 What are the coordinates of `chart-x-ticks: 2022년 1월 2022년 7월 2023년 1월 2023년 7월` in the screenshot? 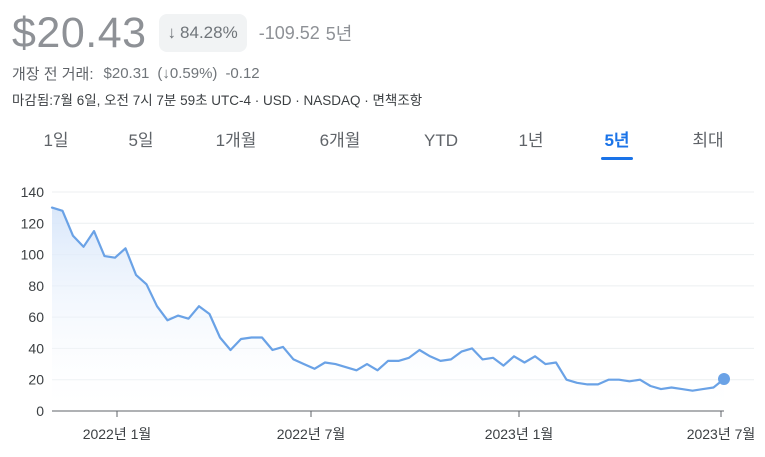 It's located at (419, 426).